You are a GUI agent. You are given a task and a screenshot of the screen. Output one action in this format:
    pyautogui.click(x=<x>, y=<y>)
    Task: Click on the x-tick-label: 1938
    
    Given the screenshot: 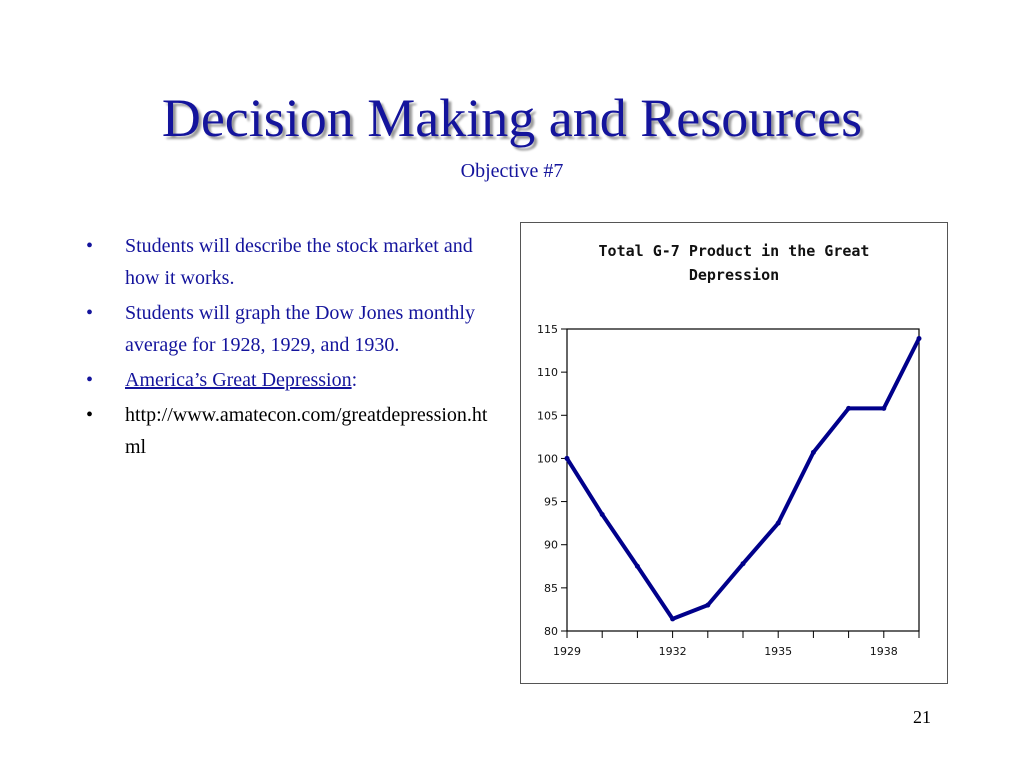 What is the action you would take?
    pyautogui.click(x=884, y=651)
    